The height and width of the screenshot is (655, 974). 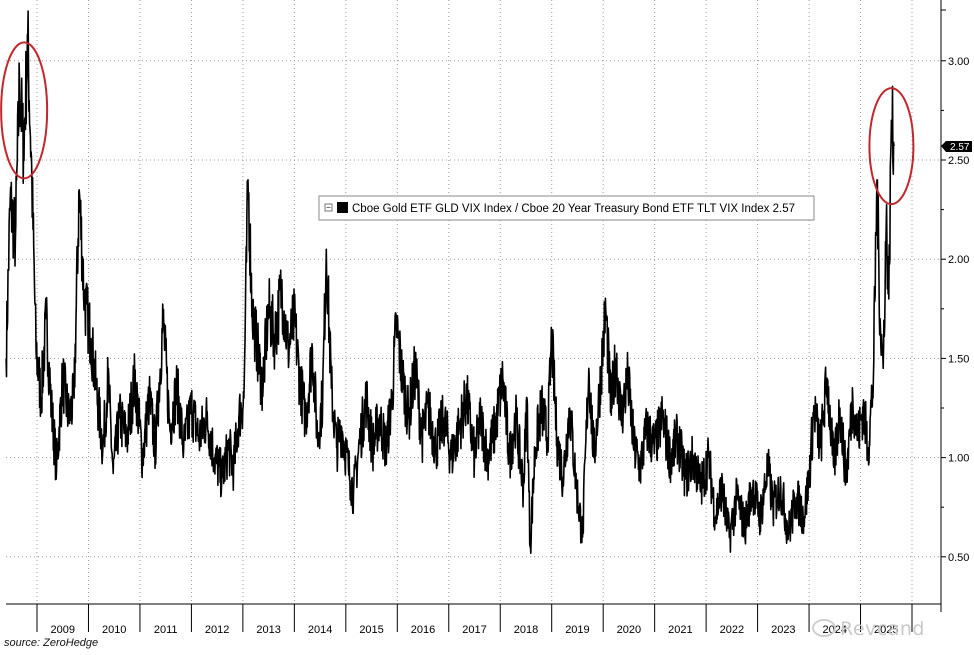 I want to click on legend-box, so click(x=566, y=208).